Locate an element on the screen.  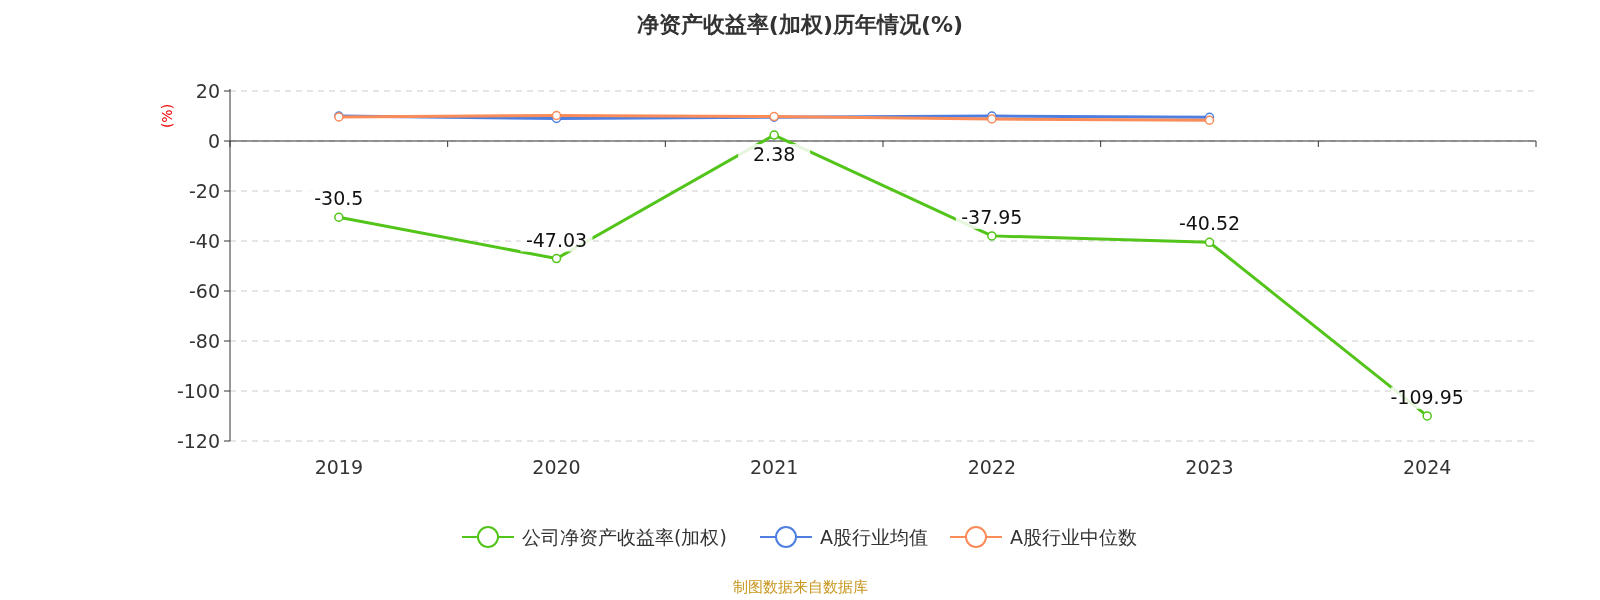
x-tick-label: 2022 is located at coordinates (992, 467).